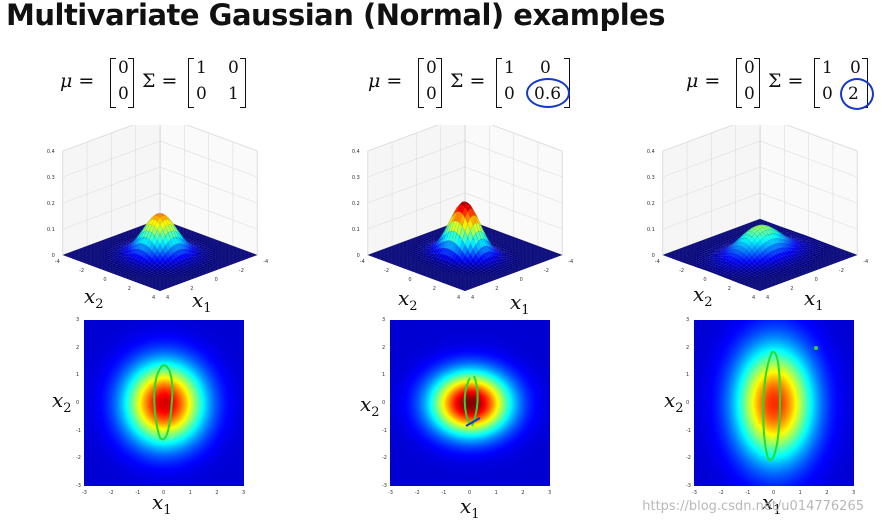 The image size is (882, 522). I want to click on watermark: https://blog.csdn.net/u014776265, so click(753, 506).